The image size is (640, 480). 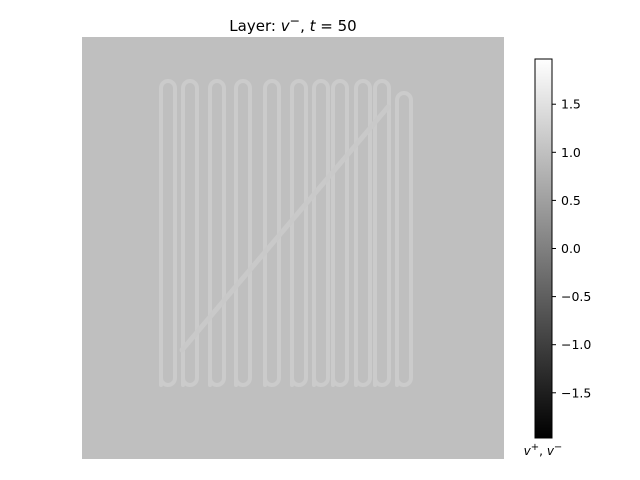 I want to click on colorbar-tick-label: 0.5, so click(x=571, y=200).